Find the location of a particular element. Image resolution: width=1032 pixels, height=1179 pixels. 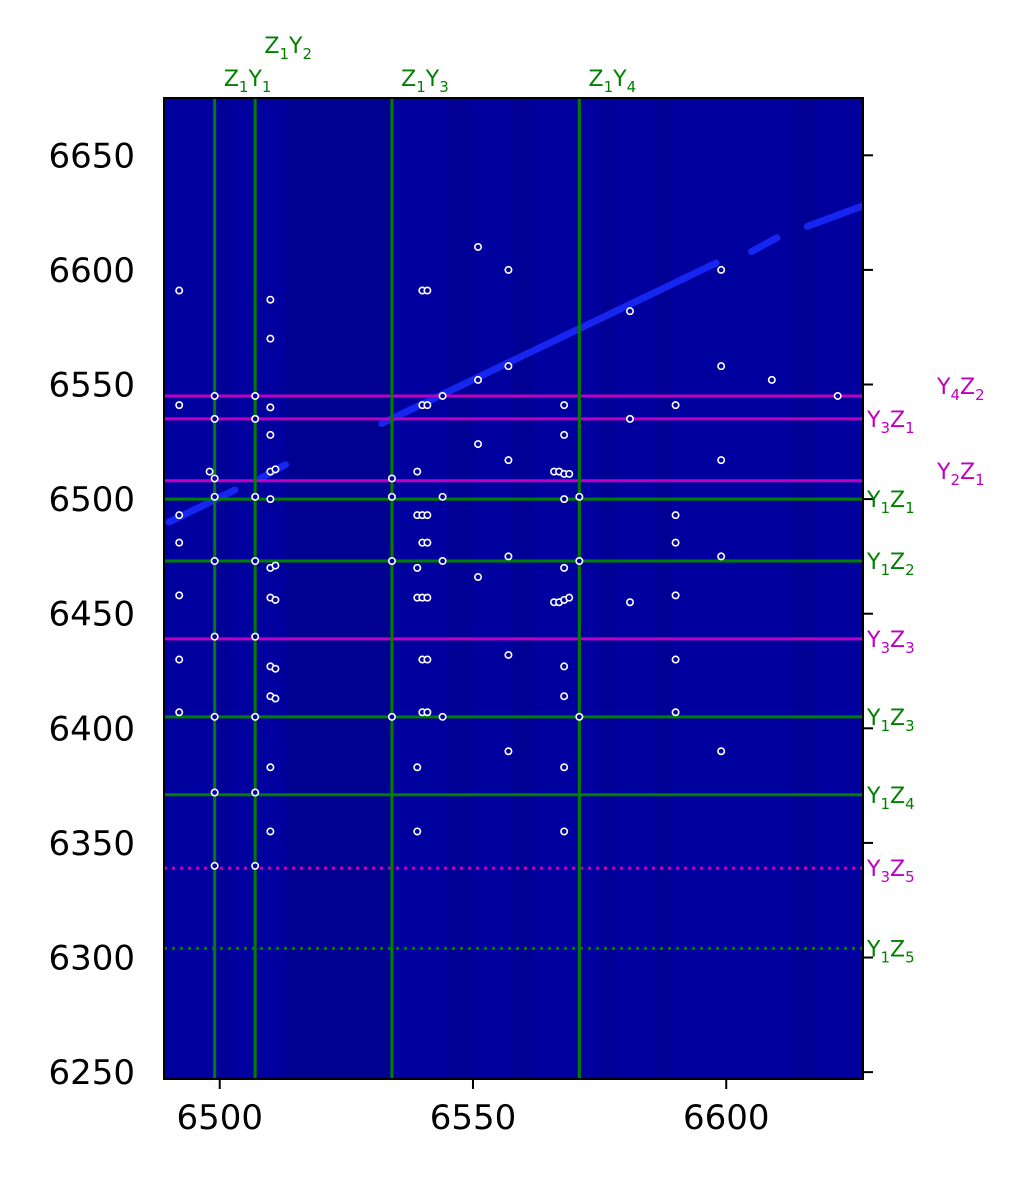

horizontal-line-label: Y4Z2 is located at coordinates (960, 389).